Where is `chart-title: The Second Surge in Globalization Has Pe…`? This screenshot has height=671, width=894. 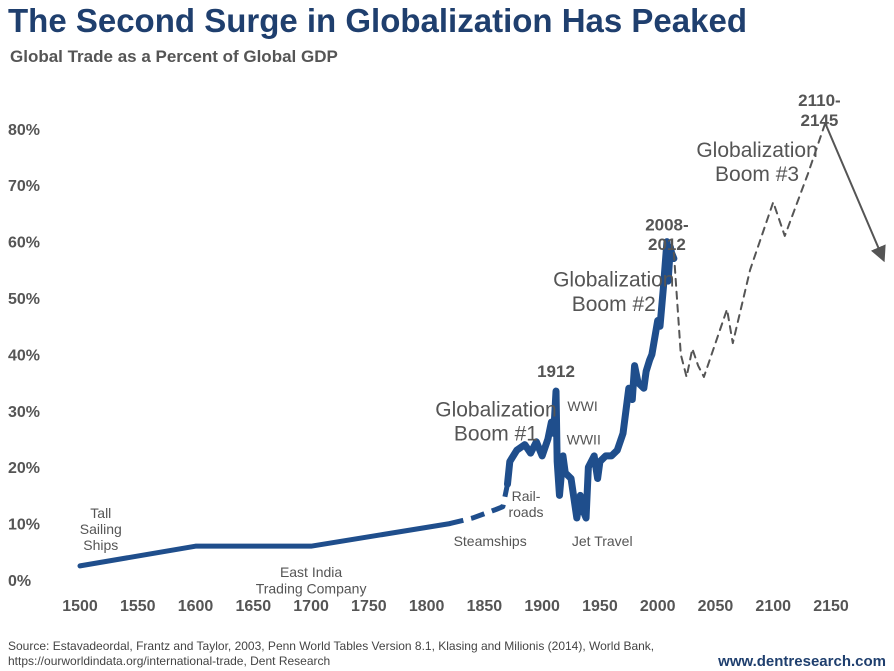
chart-title: The Second Surge in Globalization Has Pe… is located at coordinates (378, 20).